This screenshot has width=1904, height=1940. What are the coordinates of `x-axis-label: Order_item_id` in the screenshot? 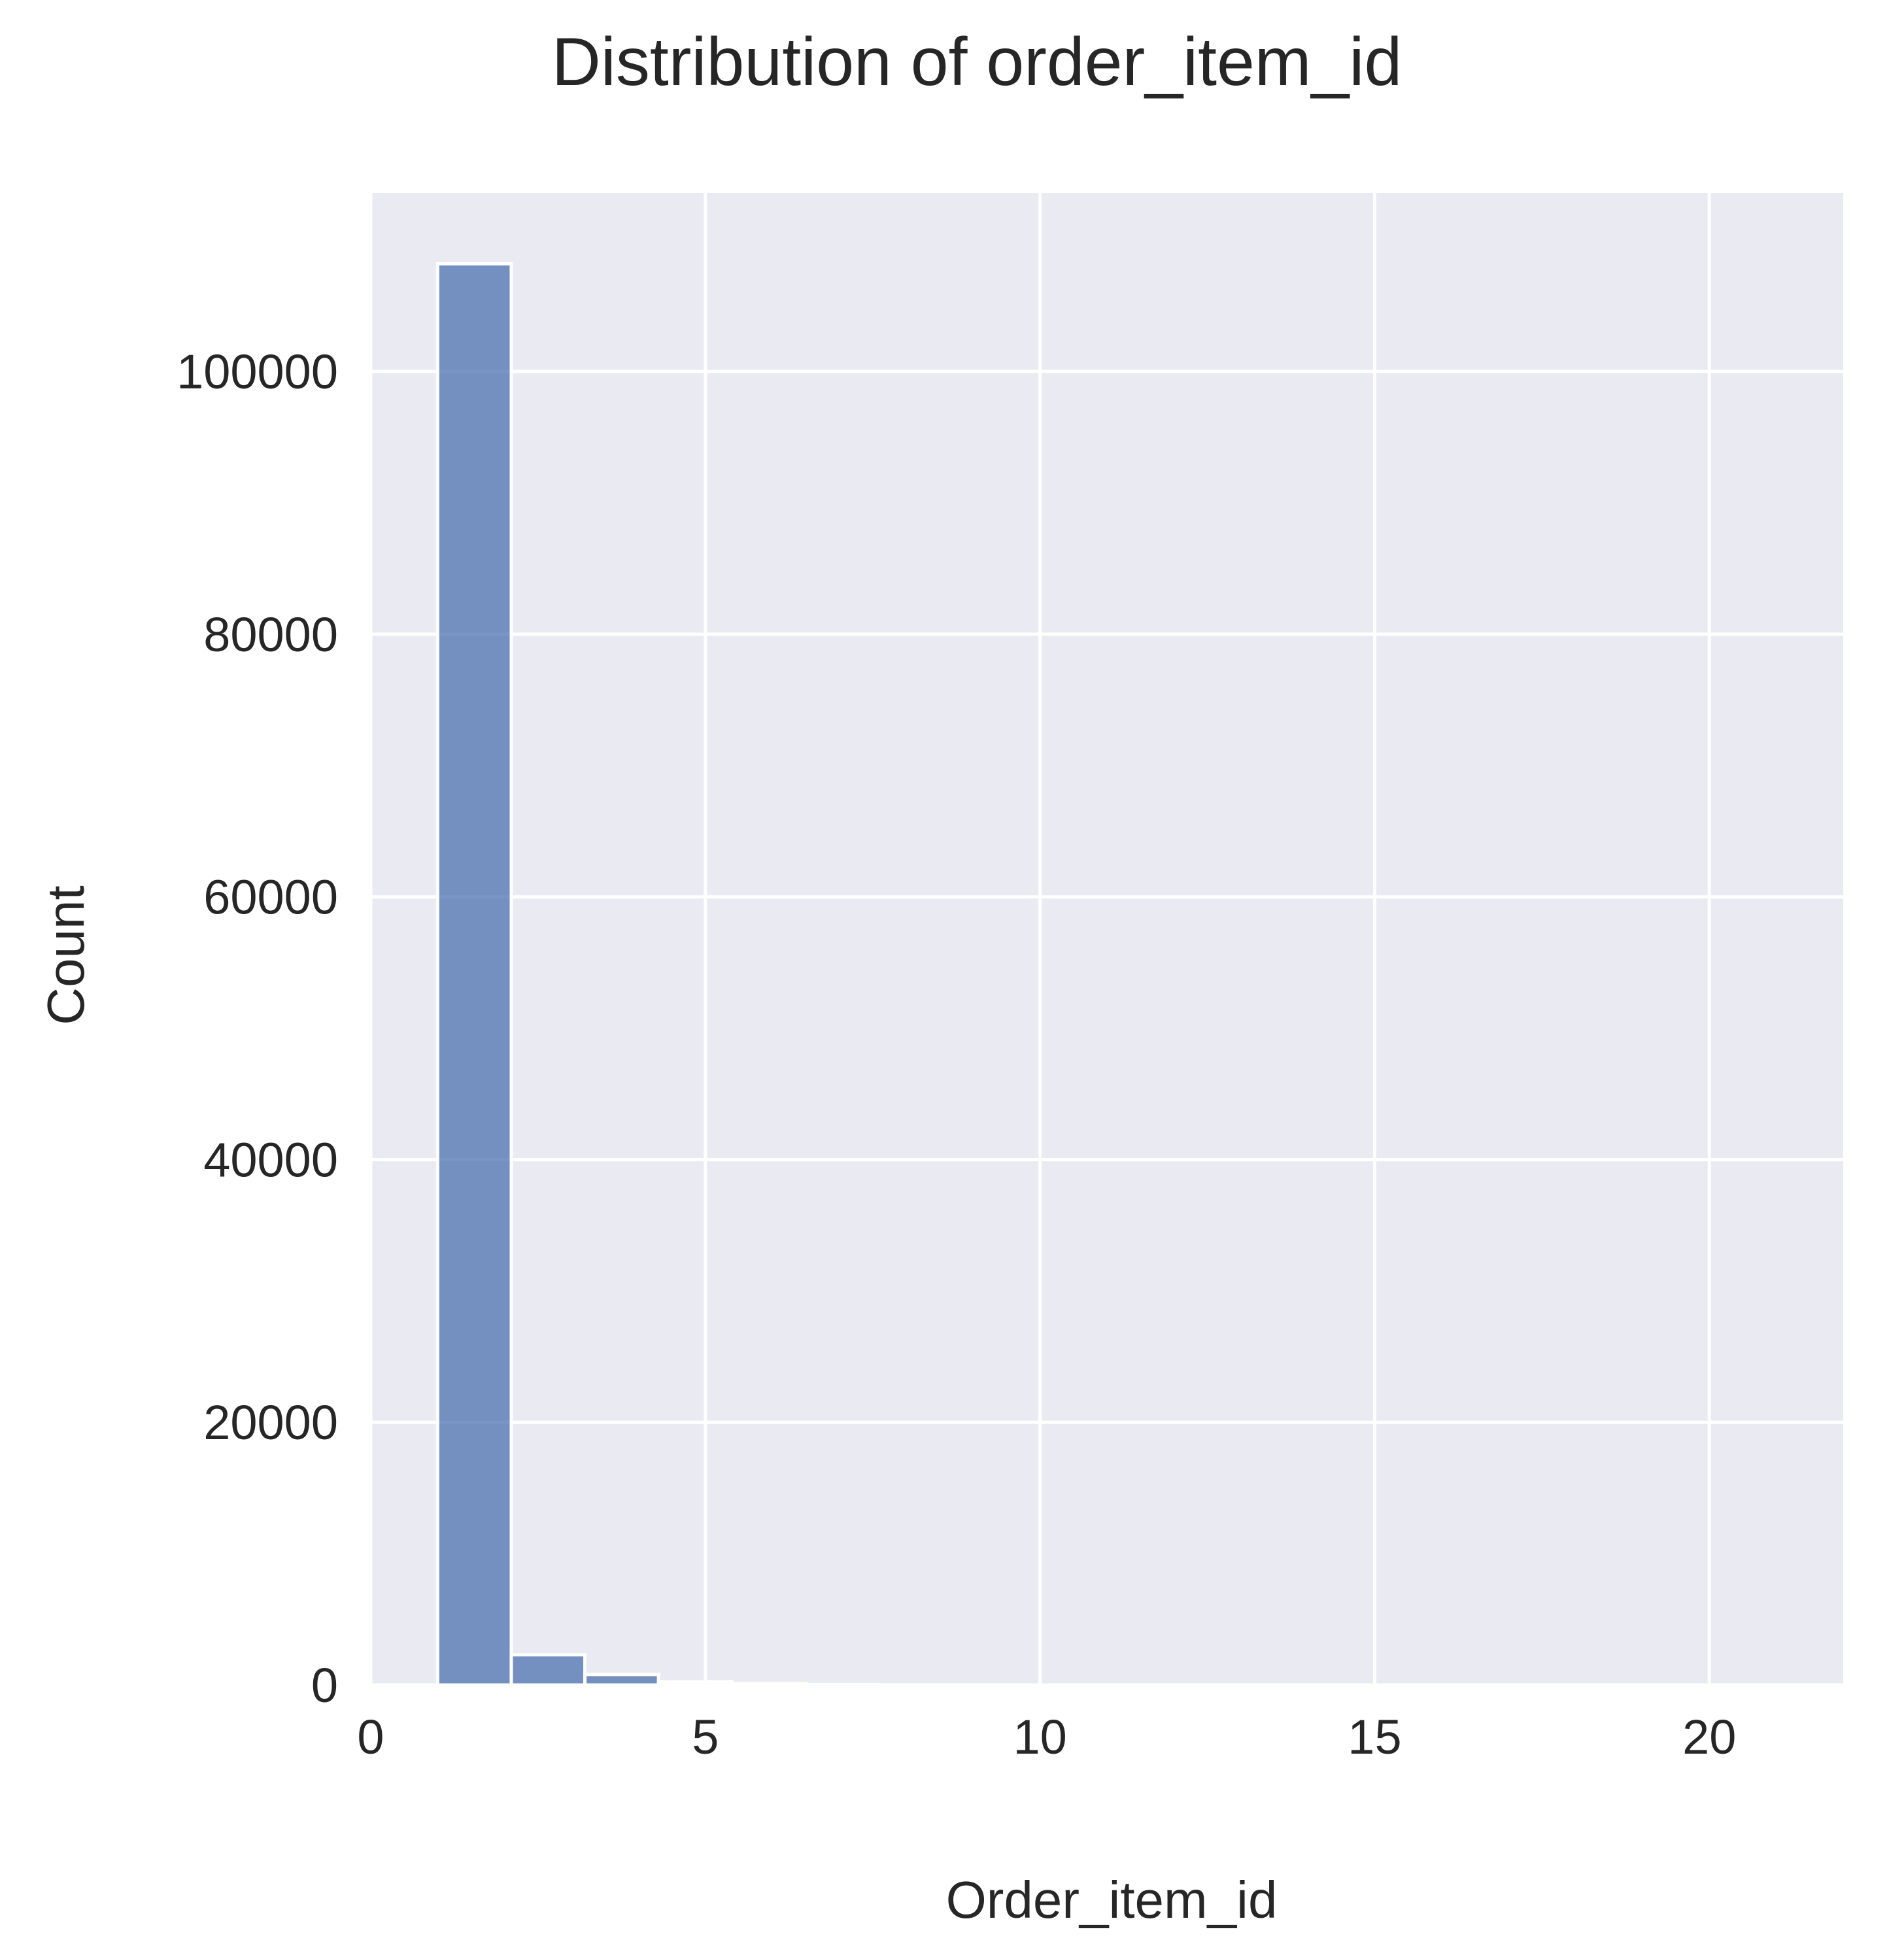 It's located at (1112, 1900).